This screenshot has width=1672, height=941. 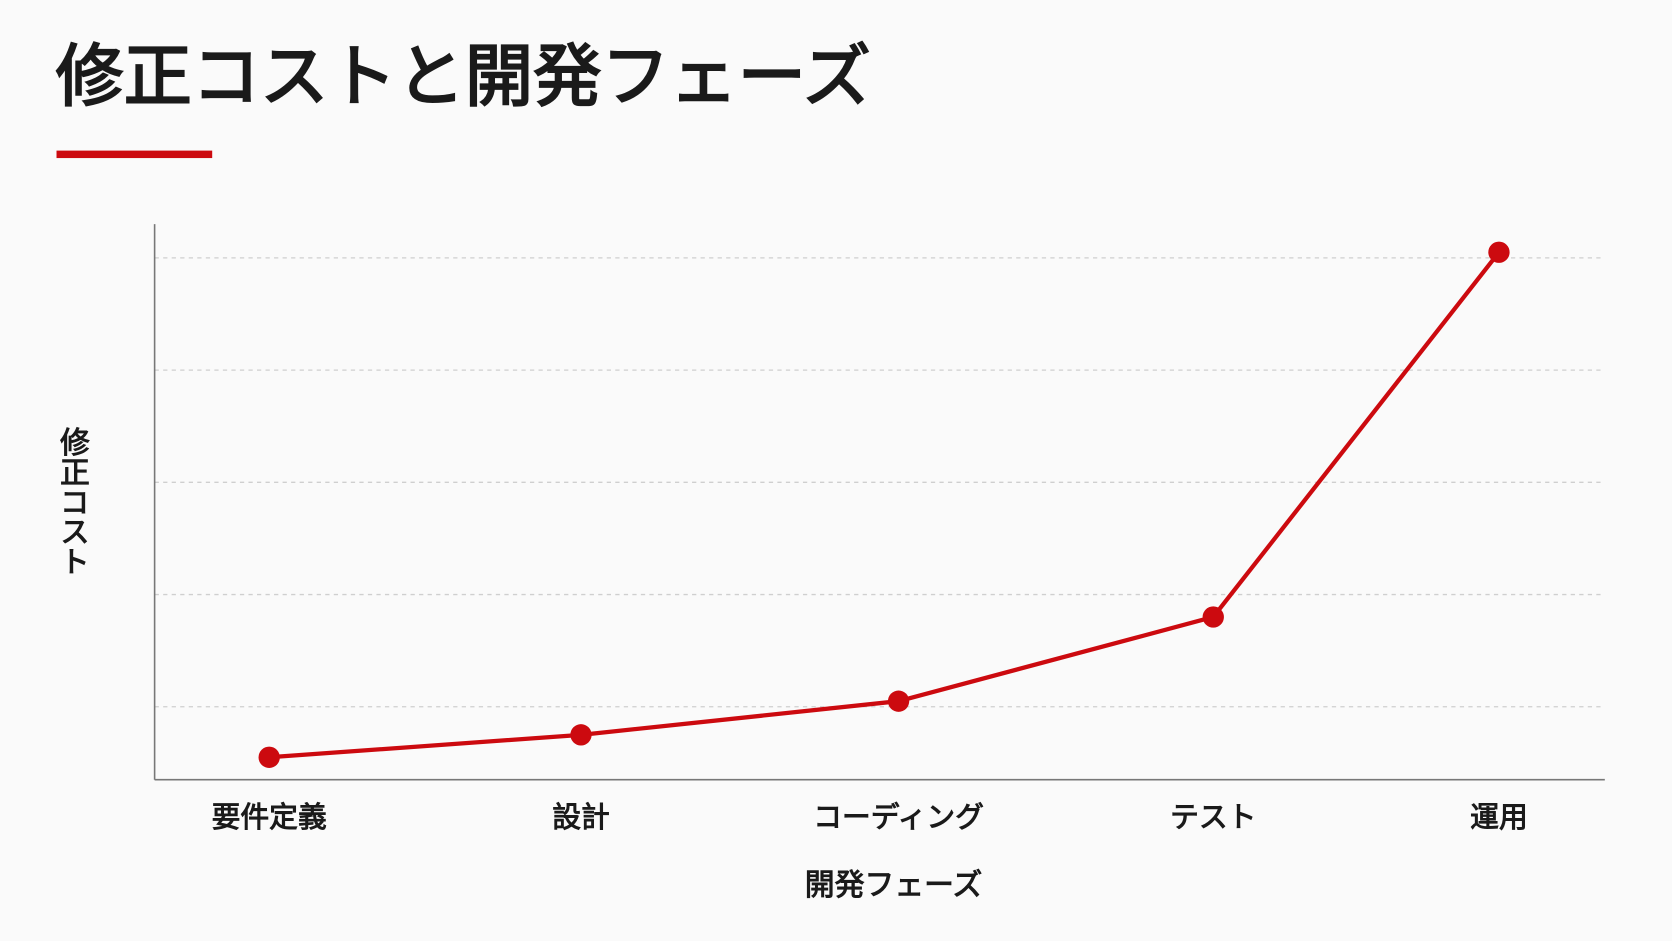 I want to click on chart-title: 修正コストと開発フェーズ, so click(x=462, y=77).